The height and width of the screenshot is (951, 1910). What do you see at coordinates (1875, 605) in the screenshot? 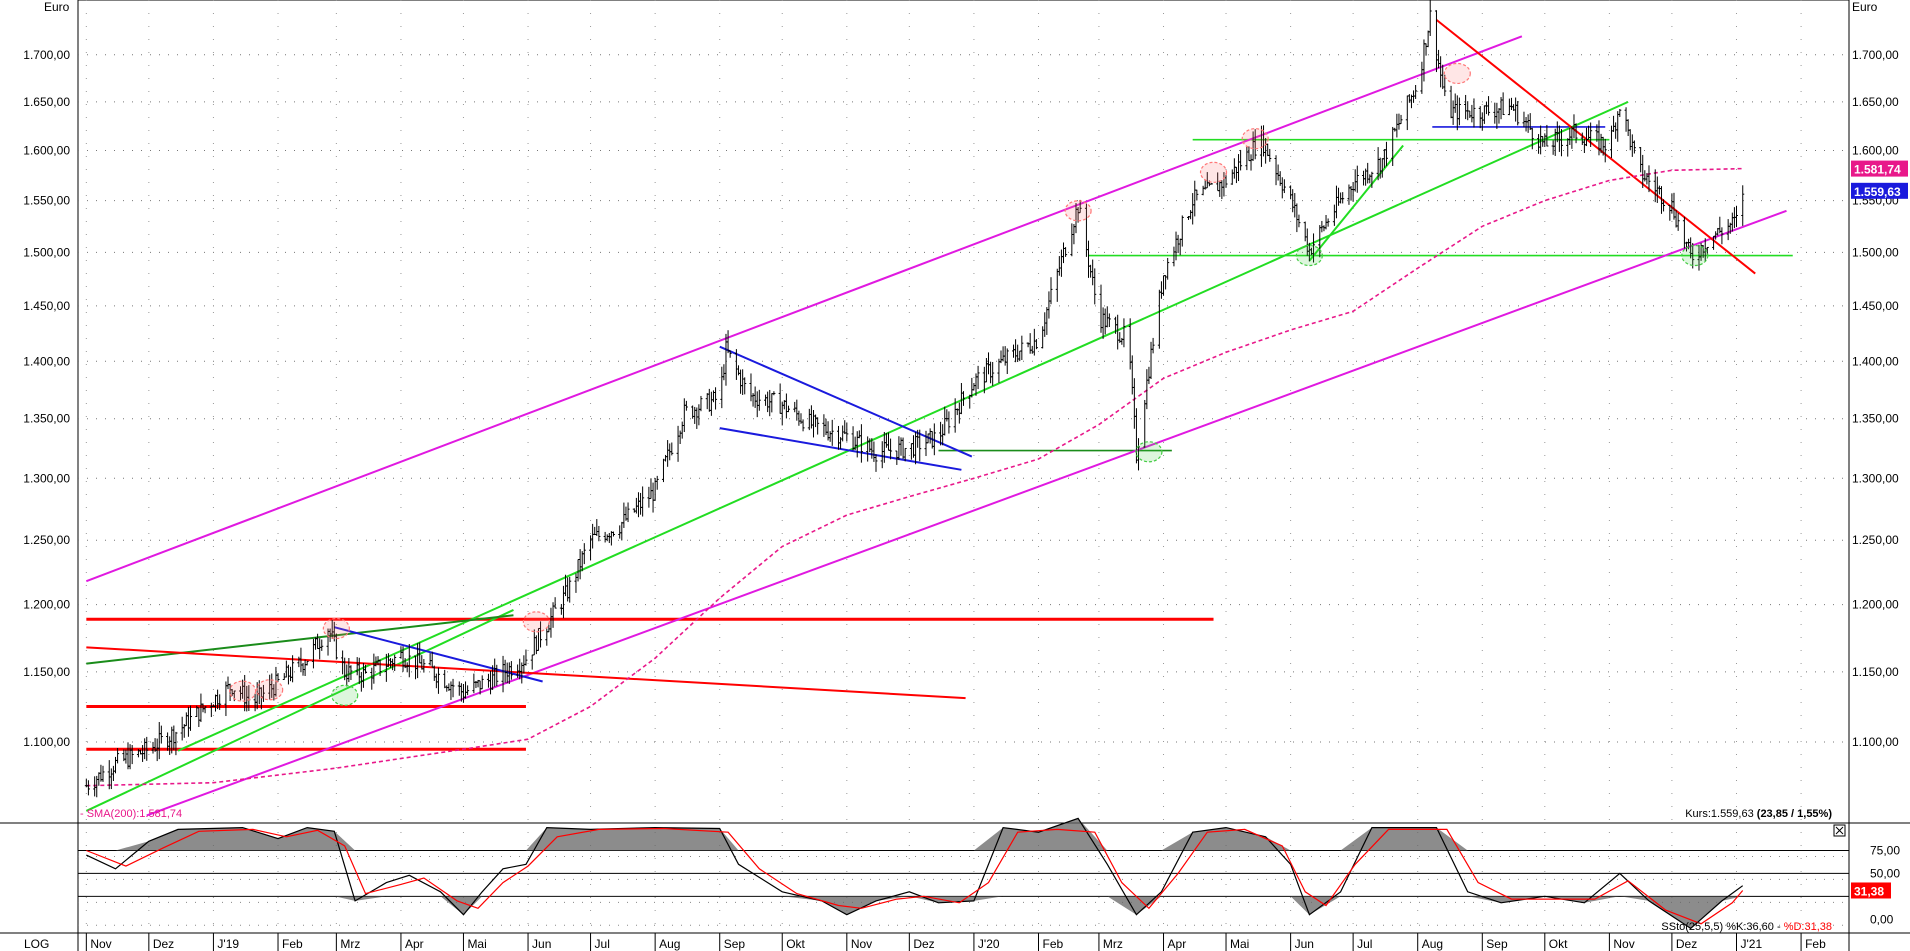
I see `y-tick-label-right: 1.200,00` at bounding box center [1875, 605].